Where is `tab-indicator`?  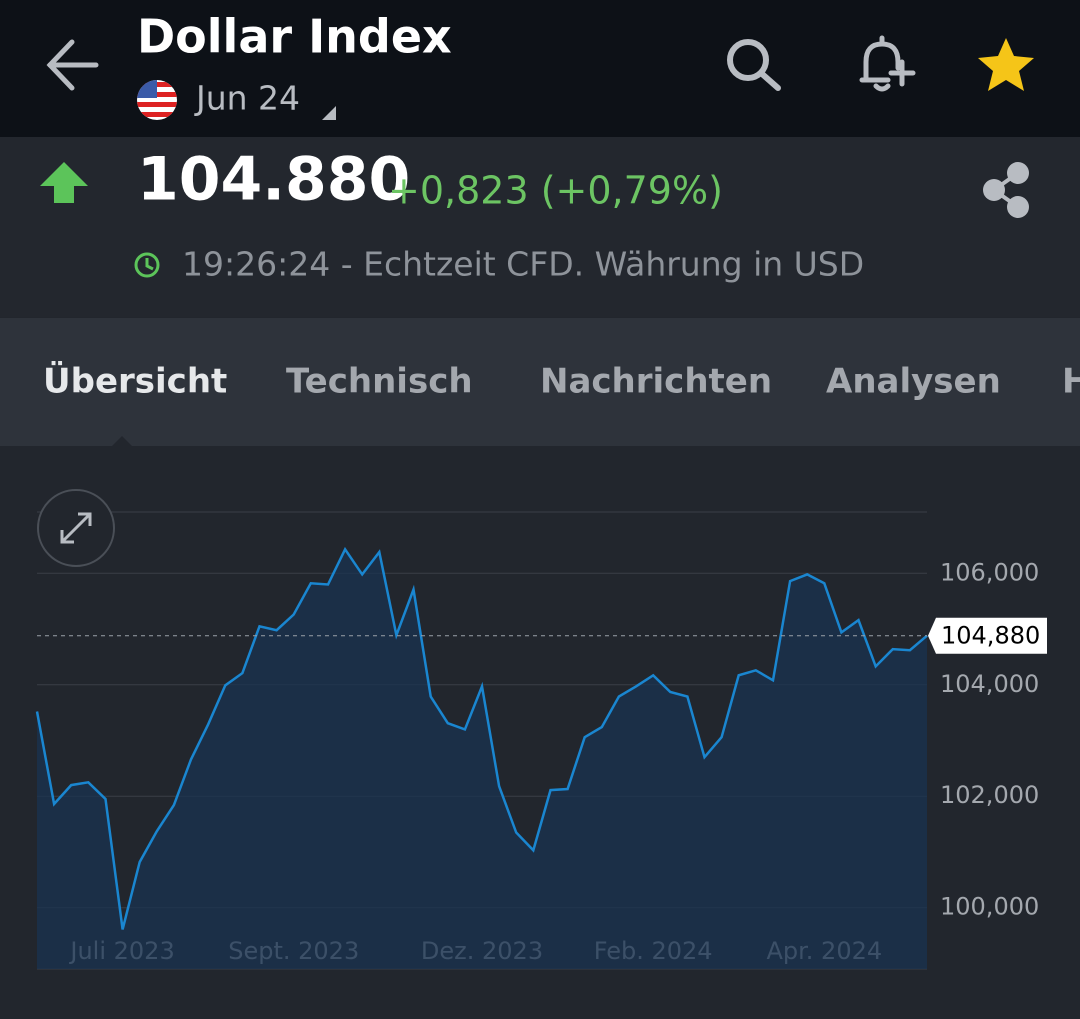 tab-indicator is located at coordinates (122, 441).